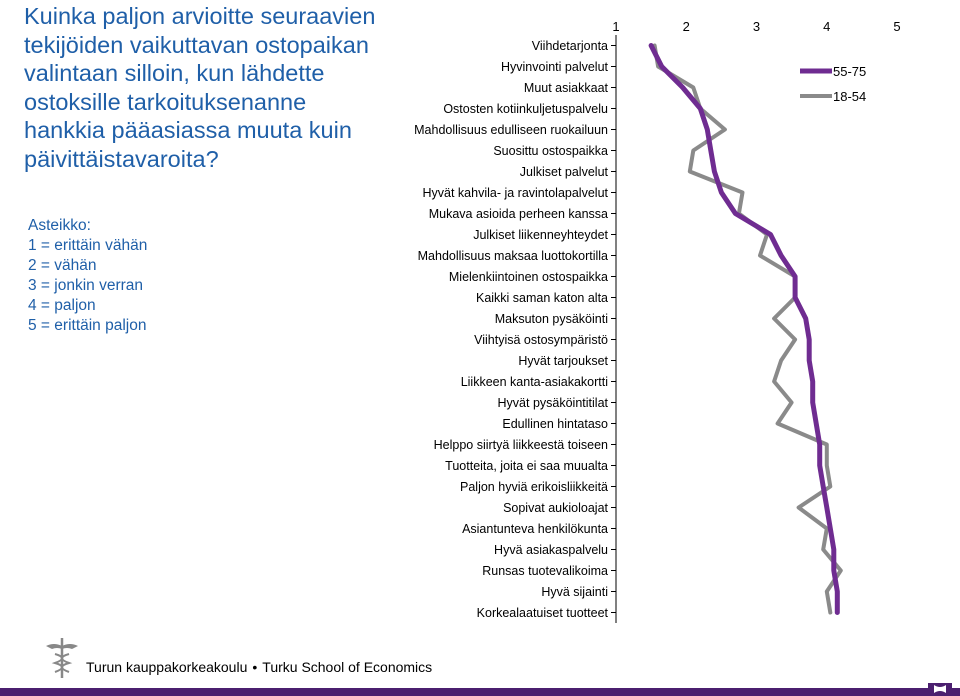  Describe the element at coordinates (550, 151) in the screenshot. I see `category-label: Suosittu ostospaikka` at that location.